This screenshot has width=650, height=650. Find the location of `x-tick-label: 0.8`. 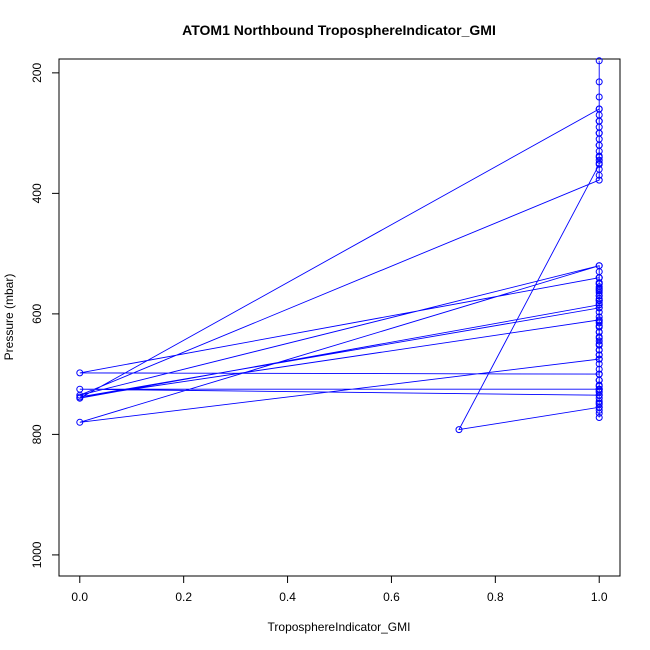

x-tick-label: 0.8 is located at coordinates (495, 597).